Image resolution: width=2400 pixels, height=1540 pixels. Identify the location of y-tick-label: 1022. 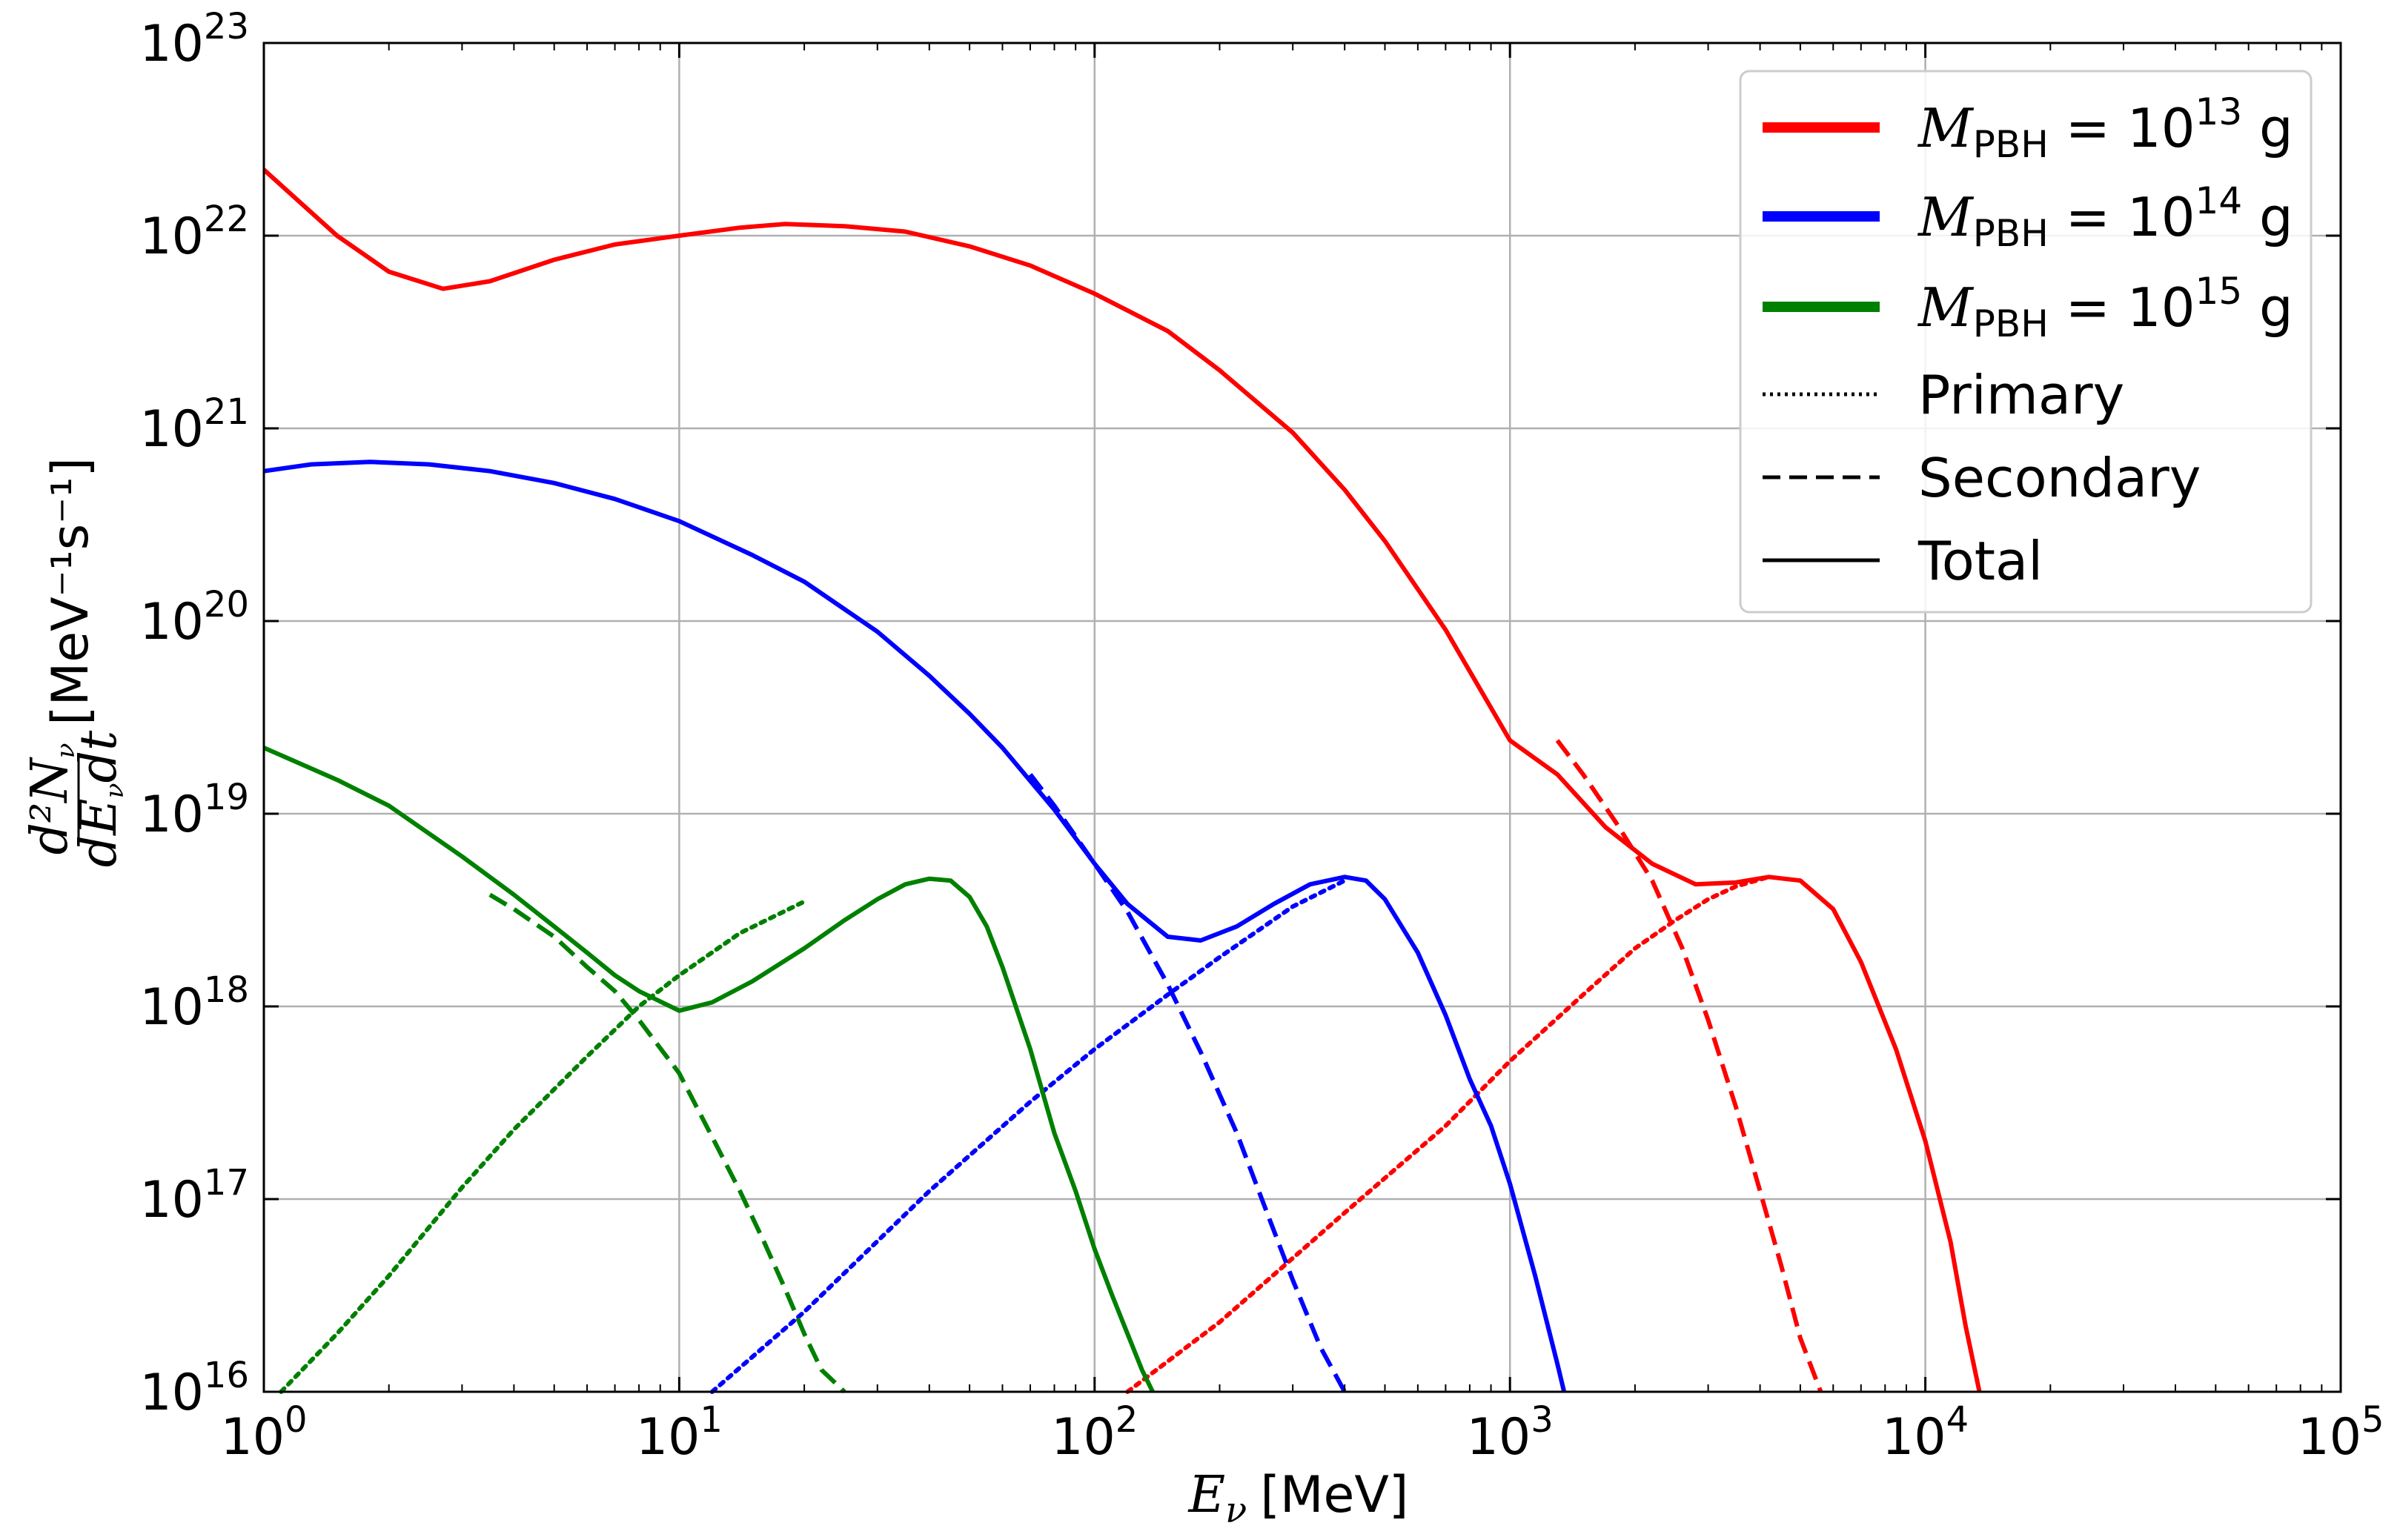
(194, 232).